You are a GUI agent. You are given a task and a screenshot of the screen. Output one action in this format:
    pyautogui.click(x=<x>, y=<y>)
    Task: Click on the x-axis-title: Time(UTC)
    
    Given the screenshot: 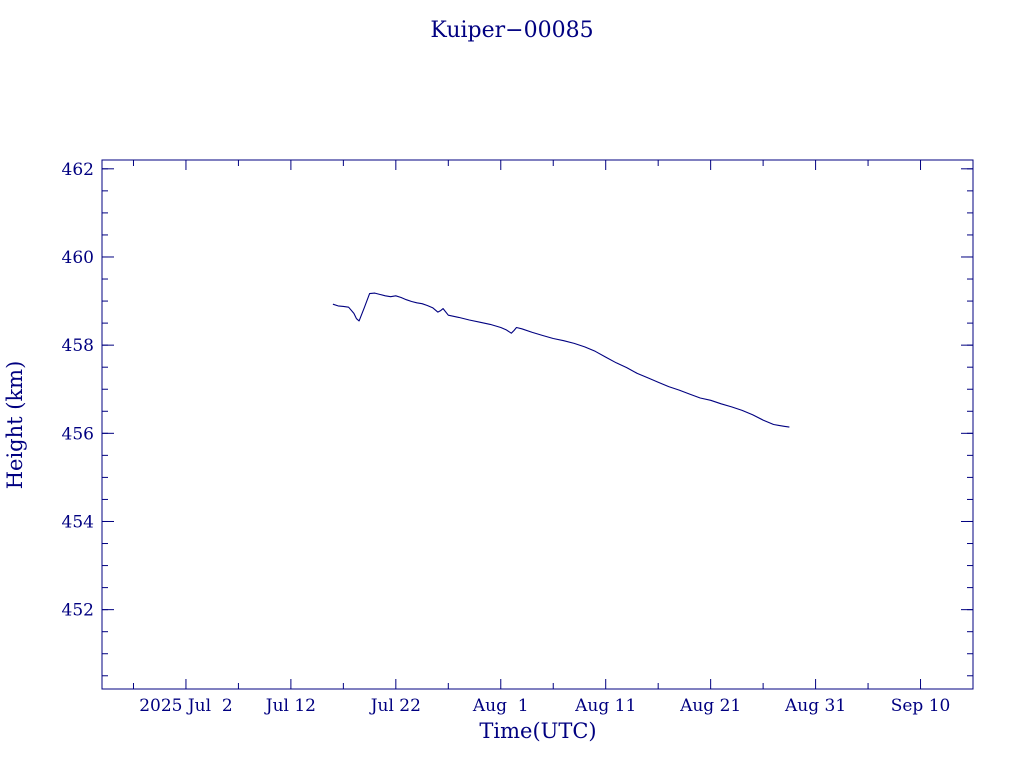 What is the action you would take?
    pyautogui.click(x=537, y=731)
    